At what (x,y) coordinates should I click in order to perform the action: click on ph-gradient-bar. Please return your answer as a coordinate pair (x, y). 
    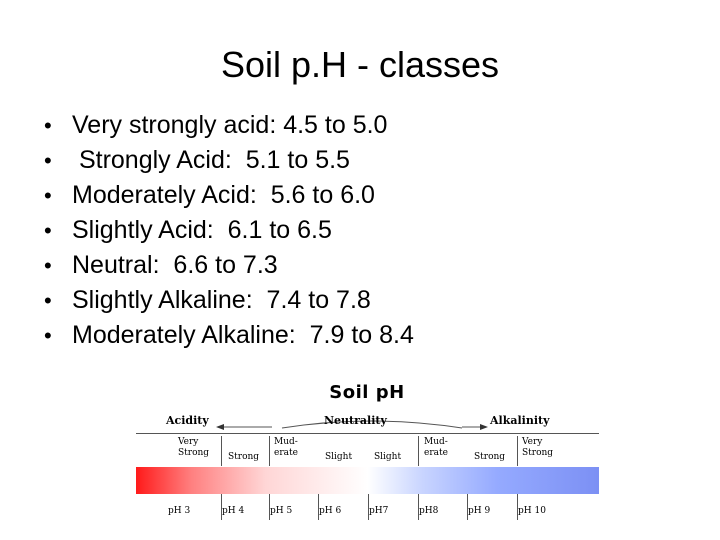
    Looking at the image, I should click on (367, 480).